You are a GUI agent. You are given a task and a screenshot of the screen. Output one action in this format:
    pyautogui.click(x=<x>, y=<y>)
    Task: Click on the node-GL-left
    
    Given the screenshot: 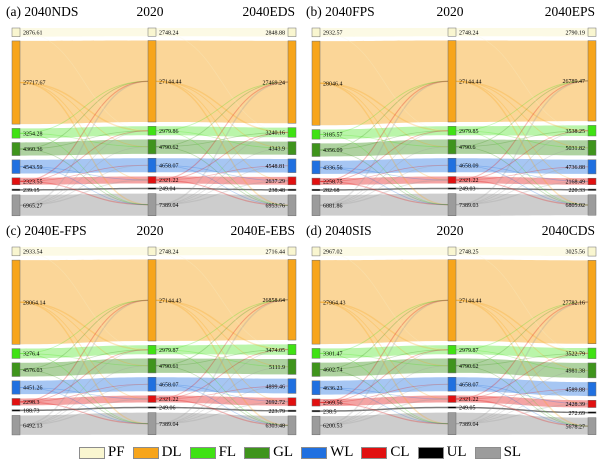 What is the action you would take?
    pyautogui.click(x=316, y=369)
    